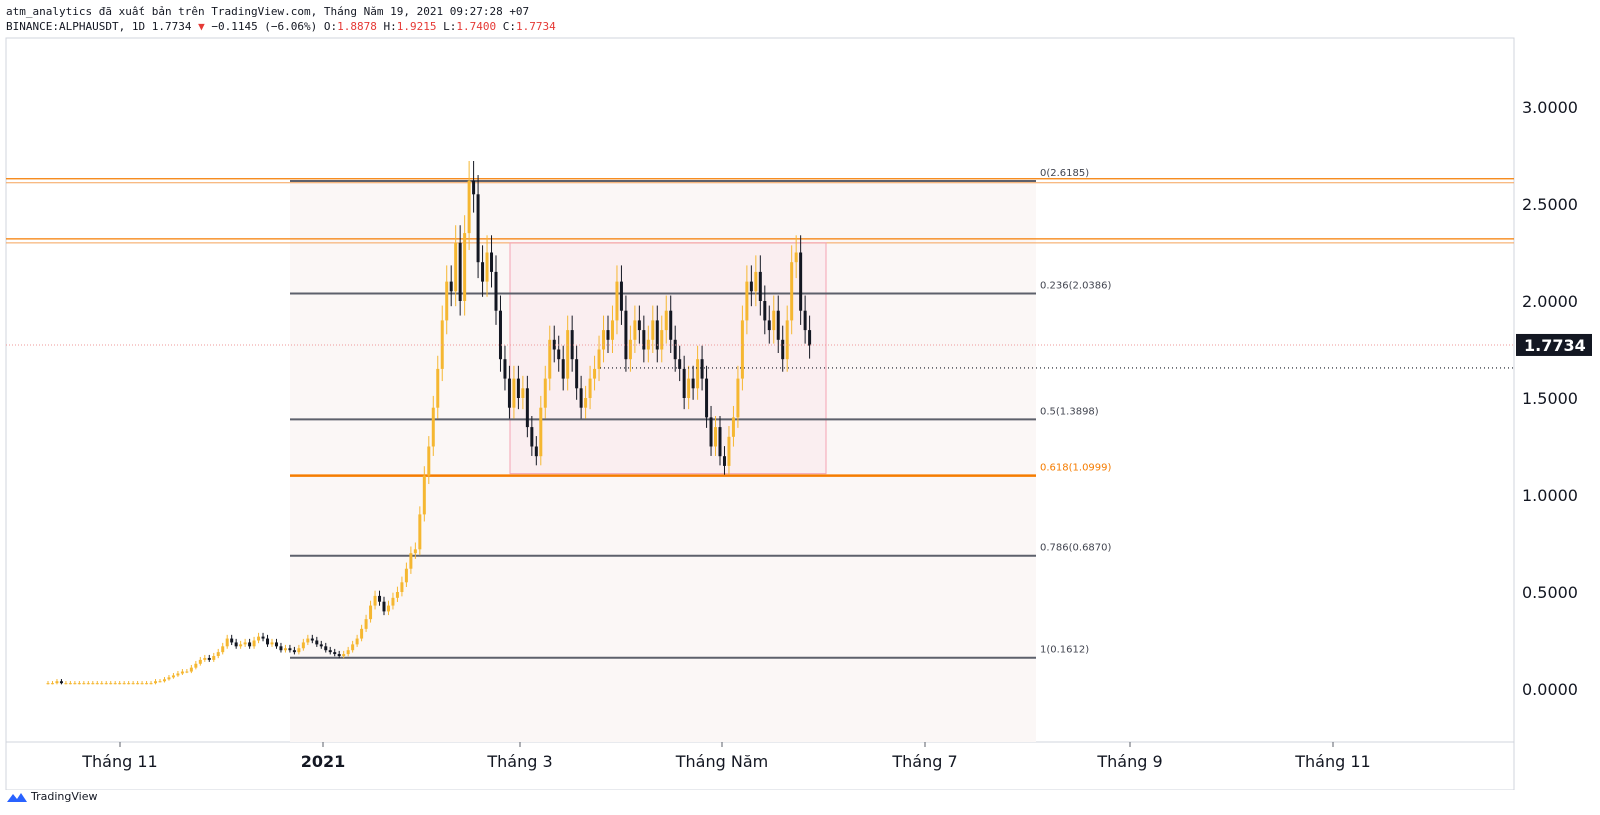 The image size is (1600, 815). I want to click on fib-label: 0(2.6185), so click(1064, 173).